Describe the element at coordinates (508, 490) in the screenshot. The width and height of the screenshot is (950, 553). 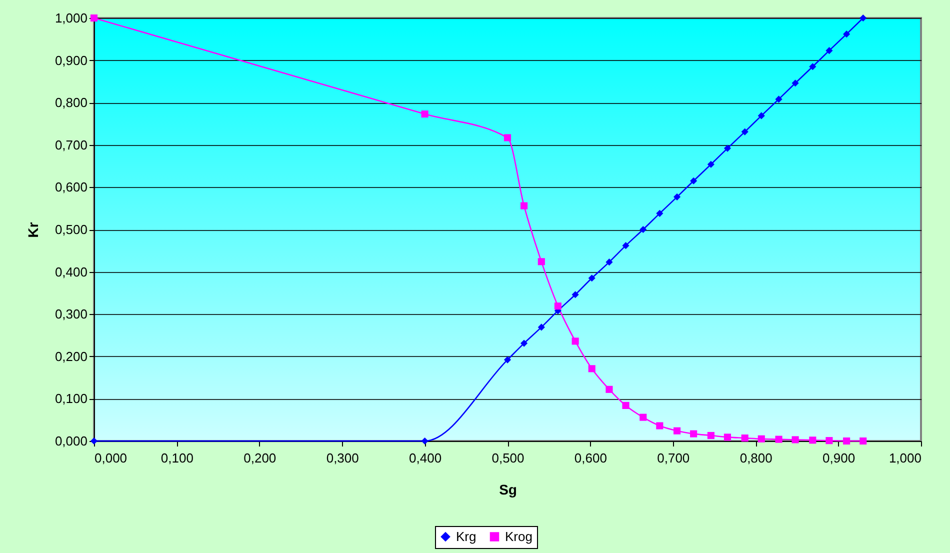
I see `x-axis-title: Sg` at that location.